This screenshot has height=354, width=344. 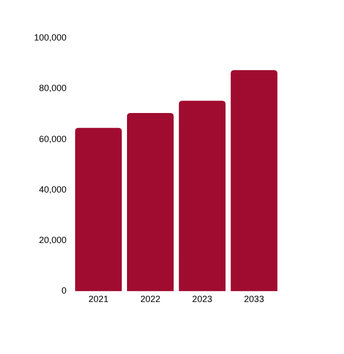 What do you see at coordinates (202, 299) in the screenshot?
I see `x-tick-label: 2023` at bounding box center [202, 299].